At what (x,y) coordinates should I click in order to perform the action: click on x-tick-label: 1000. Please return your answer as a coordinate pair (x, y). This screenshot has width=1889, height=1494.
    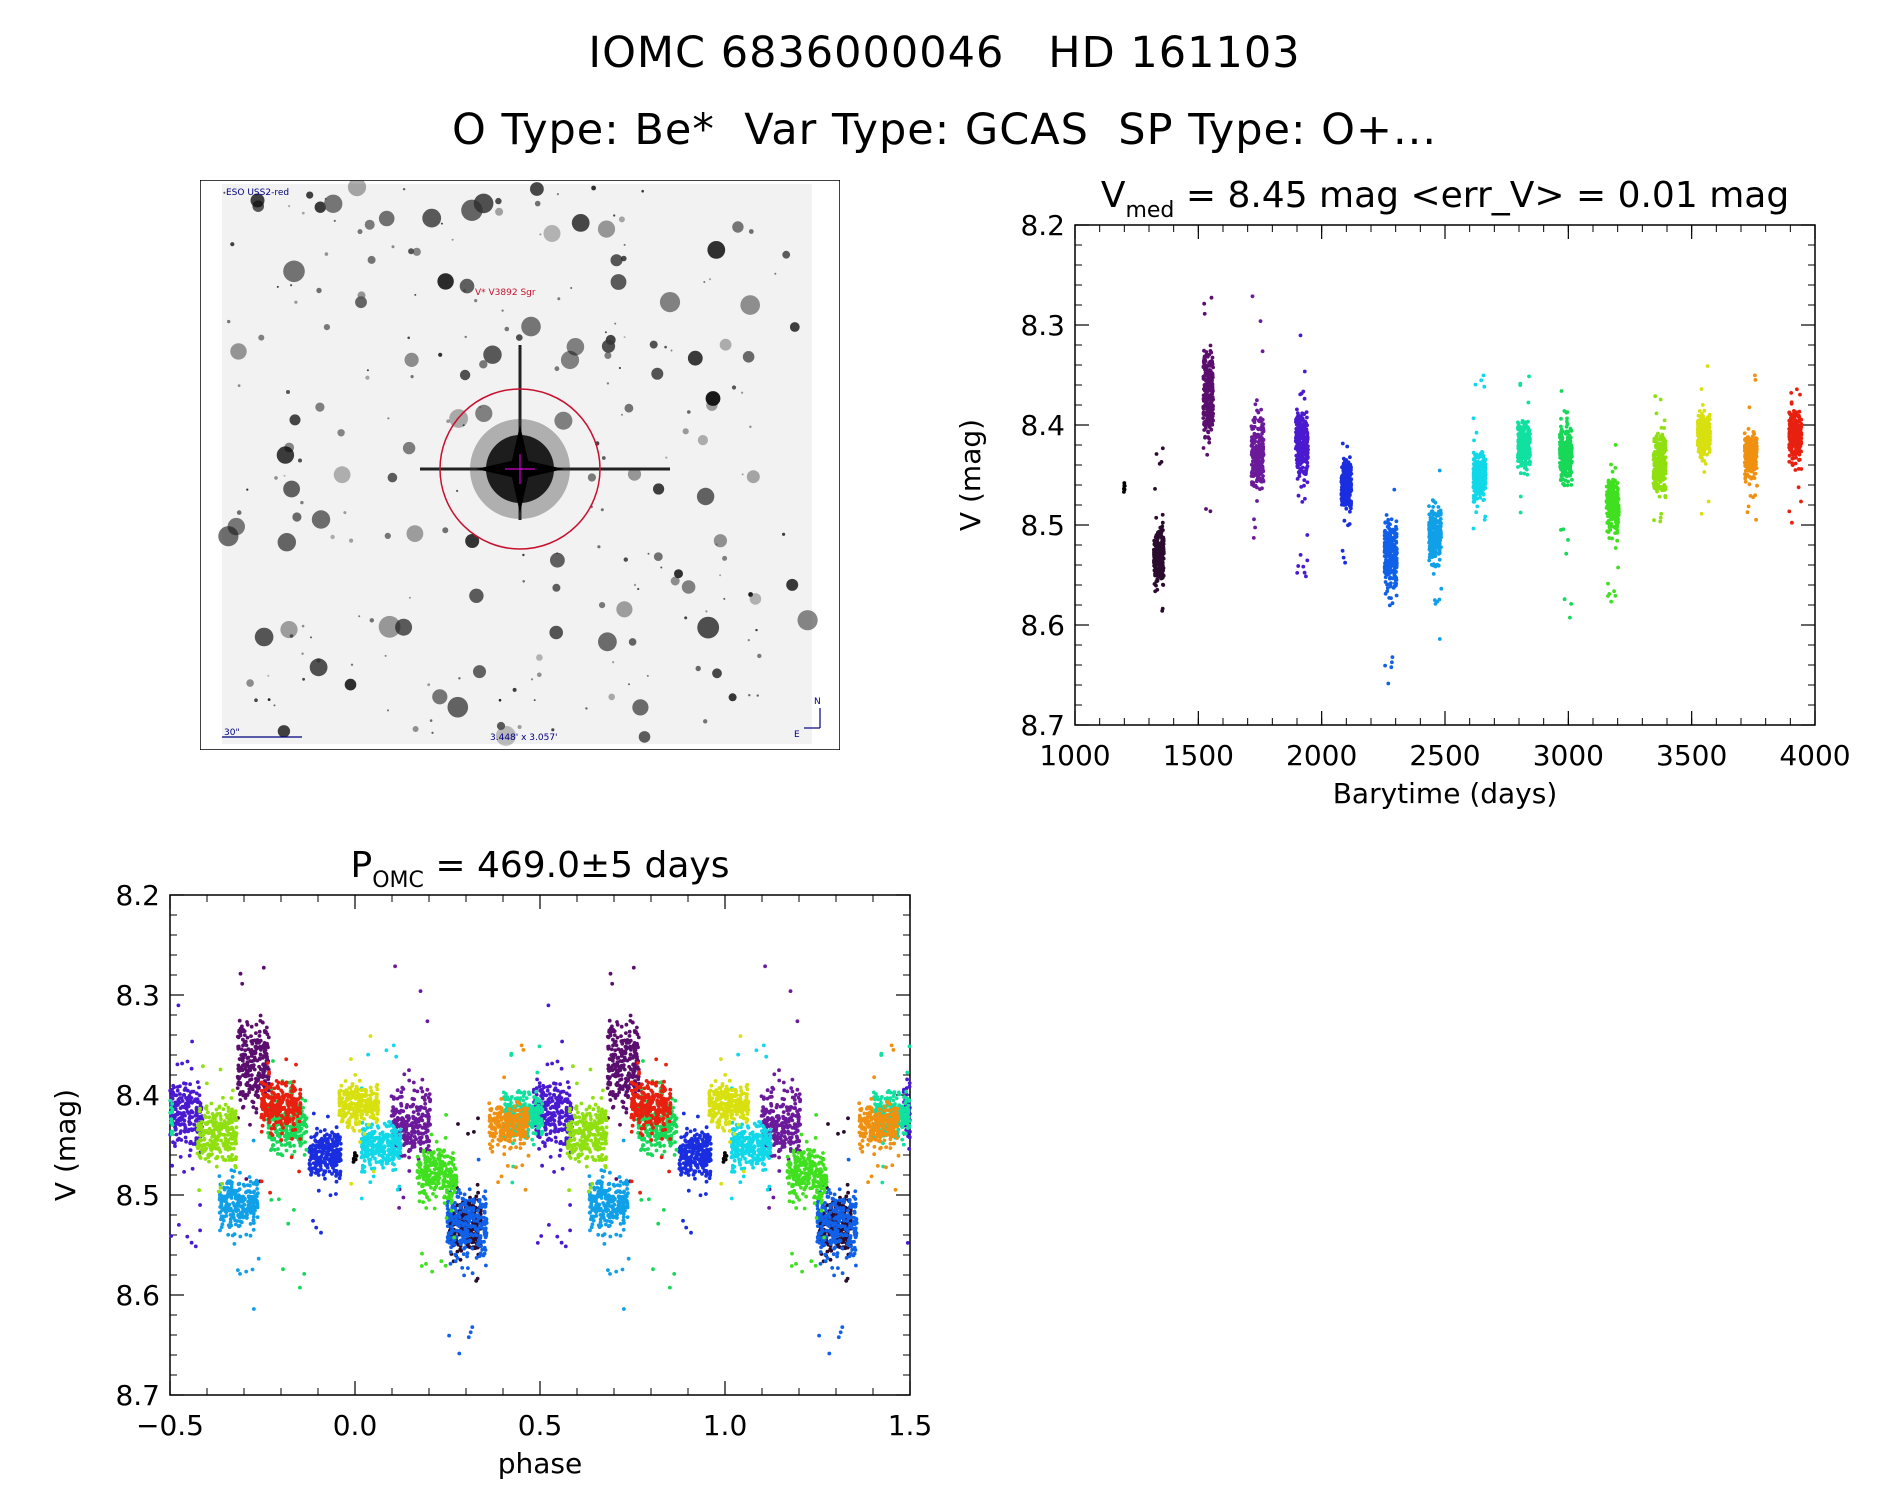
    Looking at the image, I should click on (1074, 755).